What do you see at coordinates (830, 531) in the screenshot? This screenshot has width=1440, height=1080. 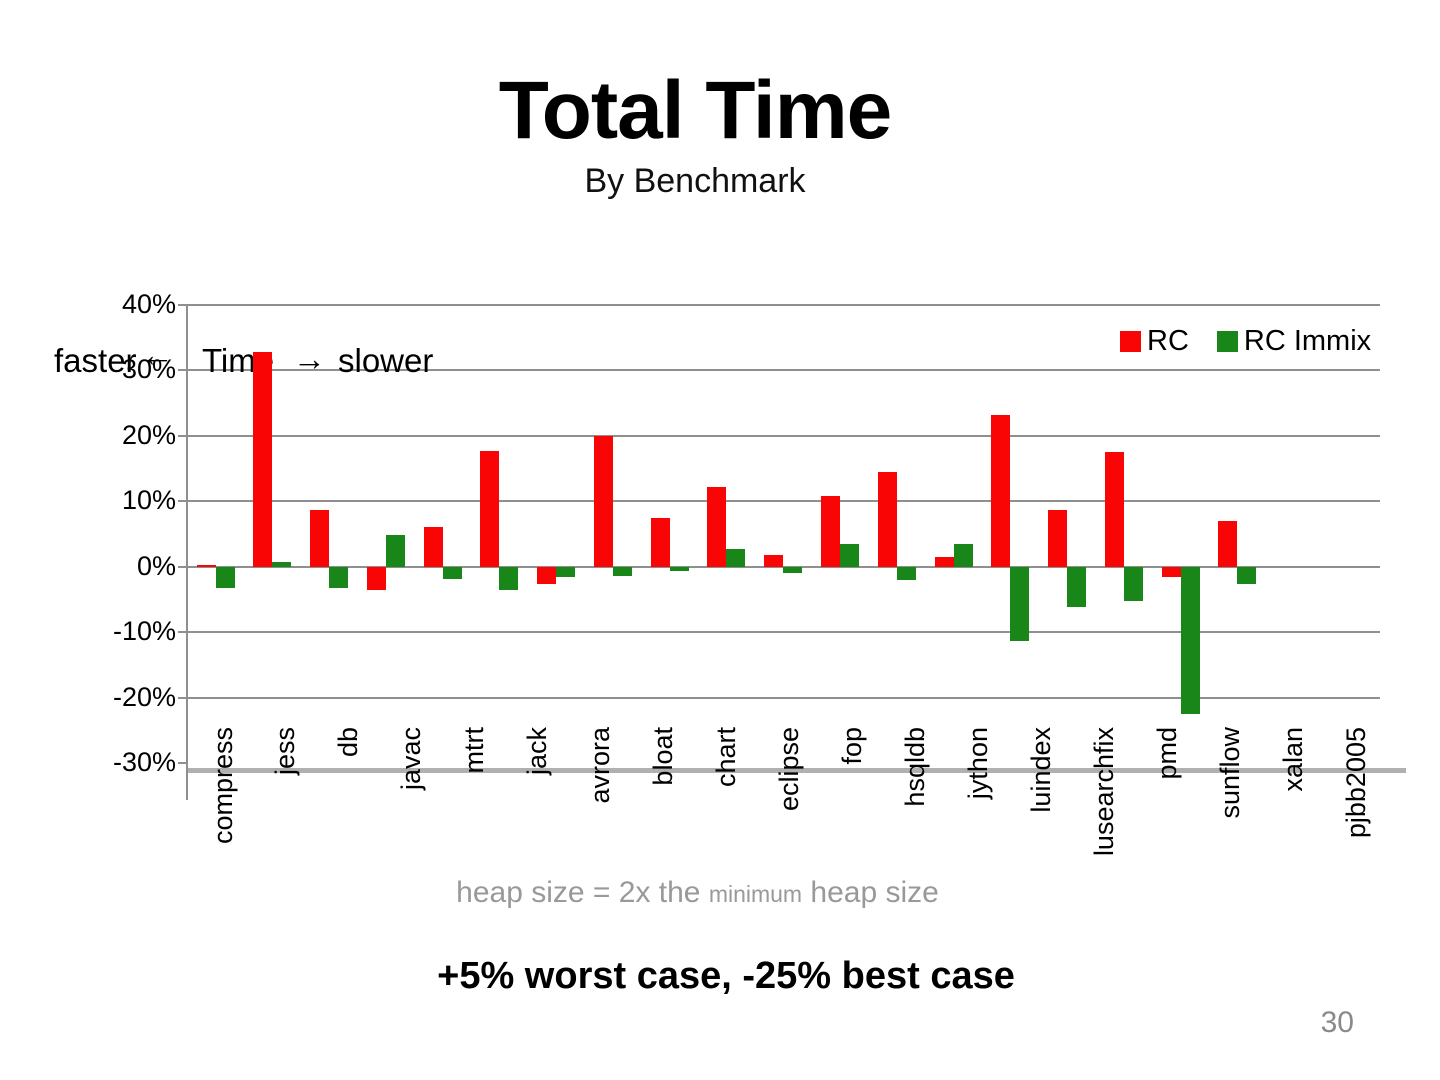 I see `bar-rc-hsqldb` at bounding box center [830, 531].